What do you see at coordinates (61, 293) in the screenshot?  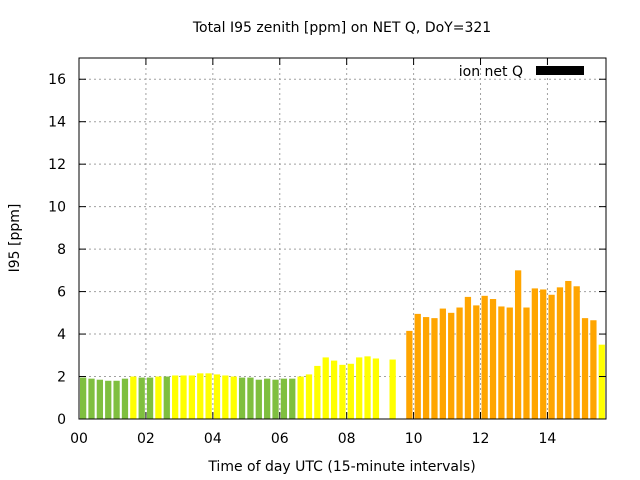 I see `y-tick-label: 6` at bounding box center [61, 293].